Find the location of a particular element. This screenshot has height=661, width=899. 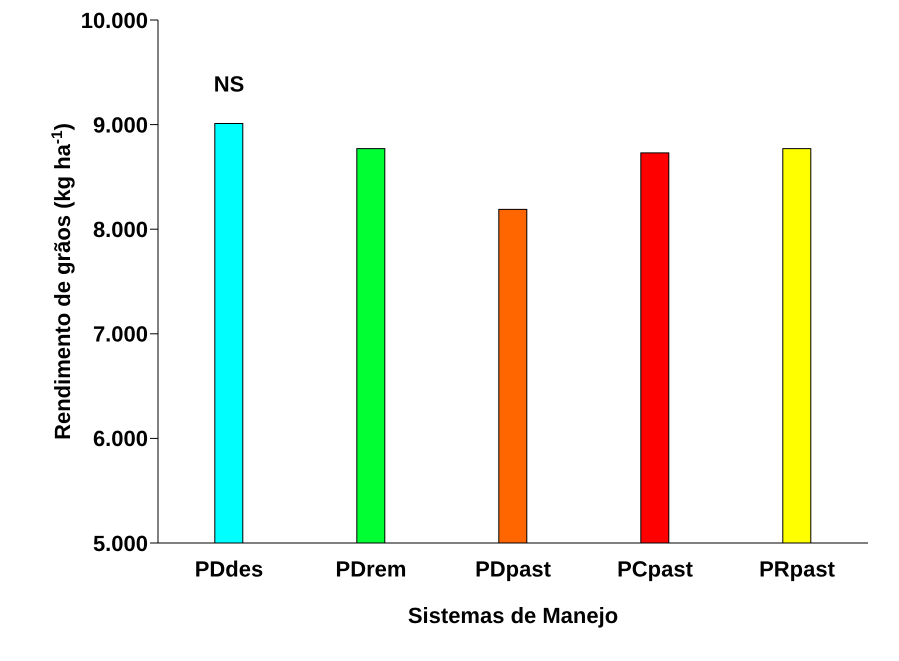

y-tick-label: 10.000 is located at coordinates (114, 20).